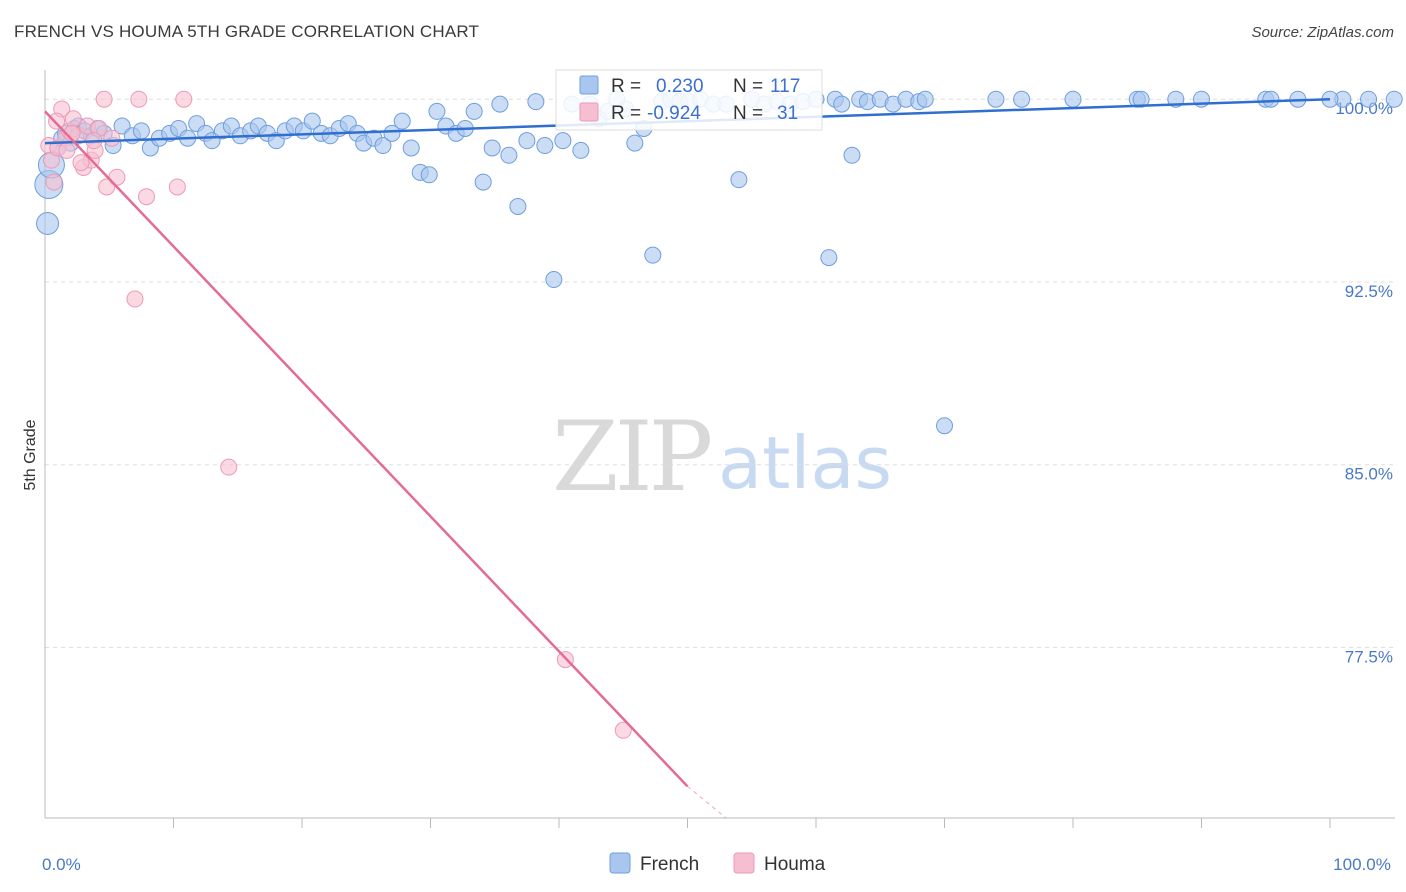 The width and height of the screenshot is (1406, 892). I want to click on bottom-legend-french-swatch, so click(620, 863).